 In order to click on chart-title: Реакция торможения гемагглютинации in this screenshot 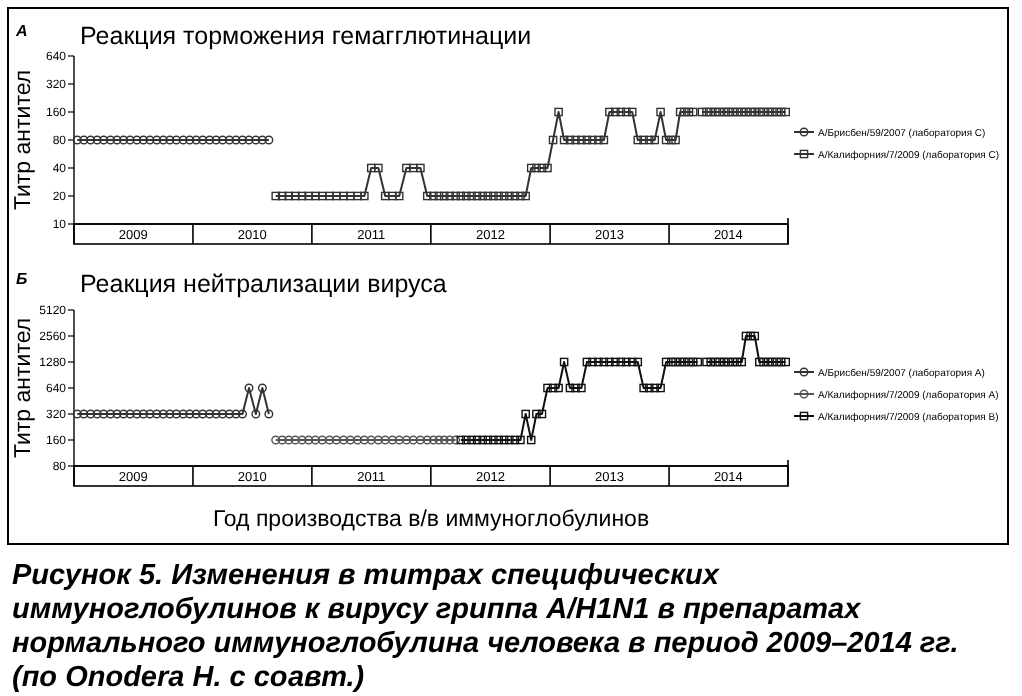, I will do `click(306, 36)`.